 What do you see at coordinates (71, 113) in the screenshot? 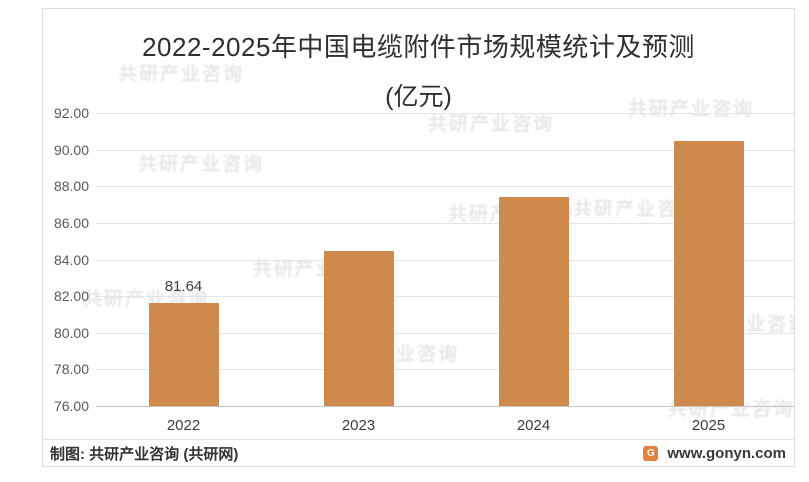
I see `y-axis-tick-label: 92.00` at bounding box center [71, 113].